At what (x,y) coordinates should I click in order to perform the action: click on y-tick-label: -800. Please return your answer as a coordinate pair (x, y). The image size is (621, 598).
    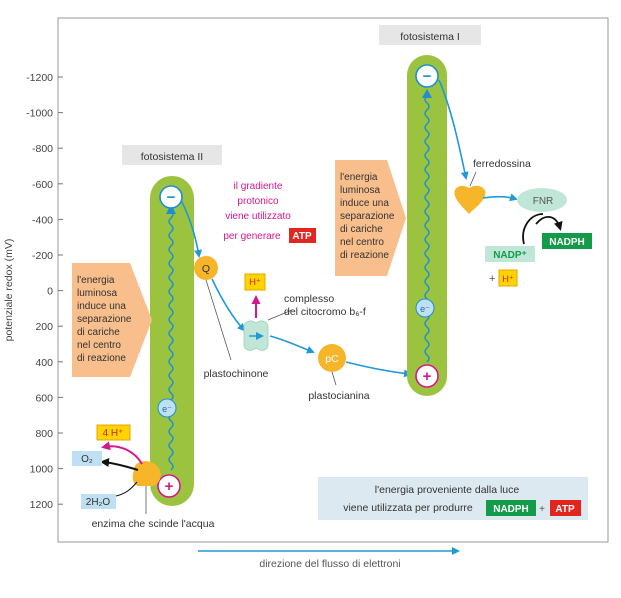
    Looking at the image, I should click on (42, 149).